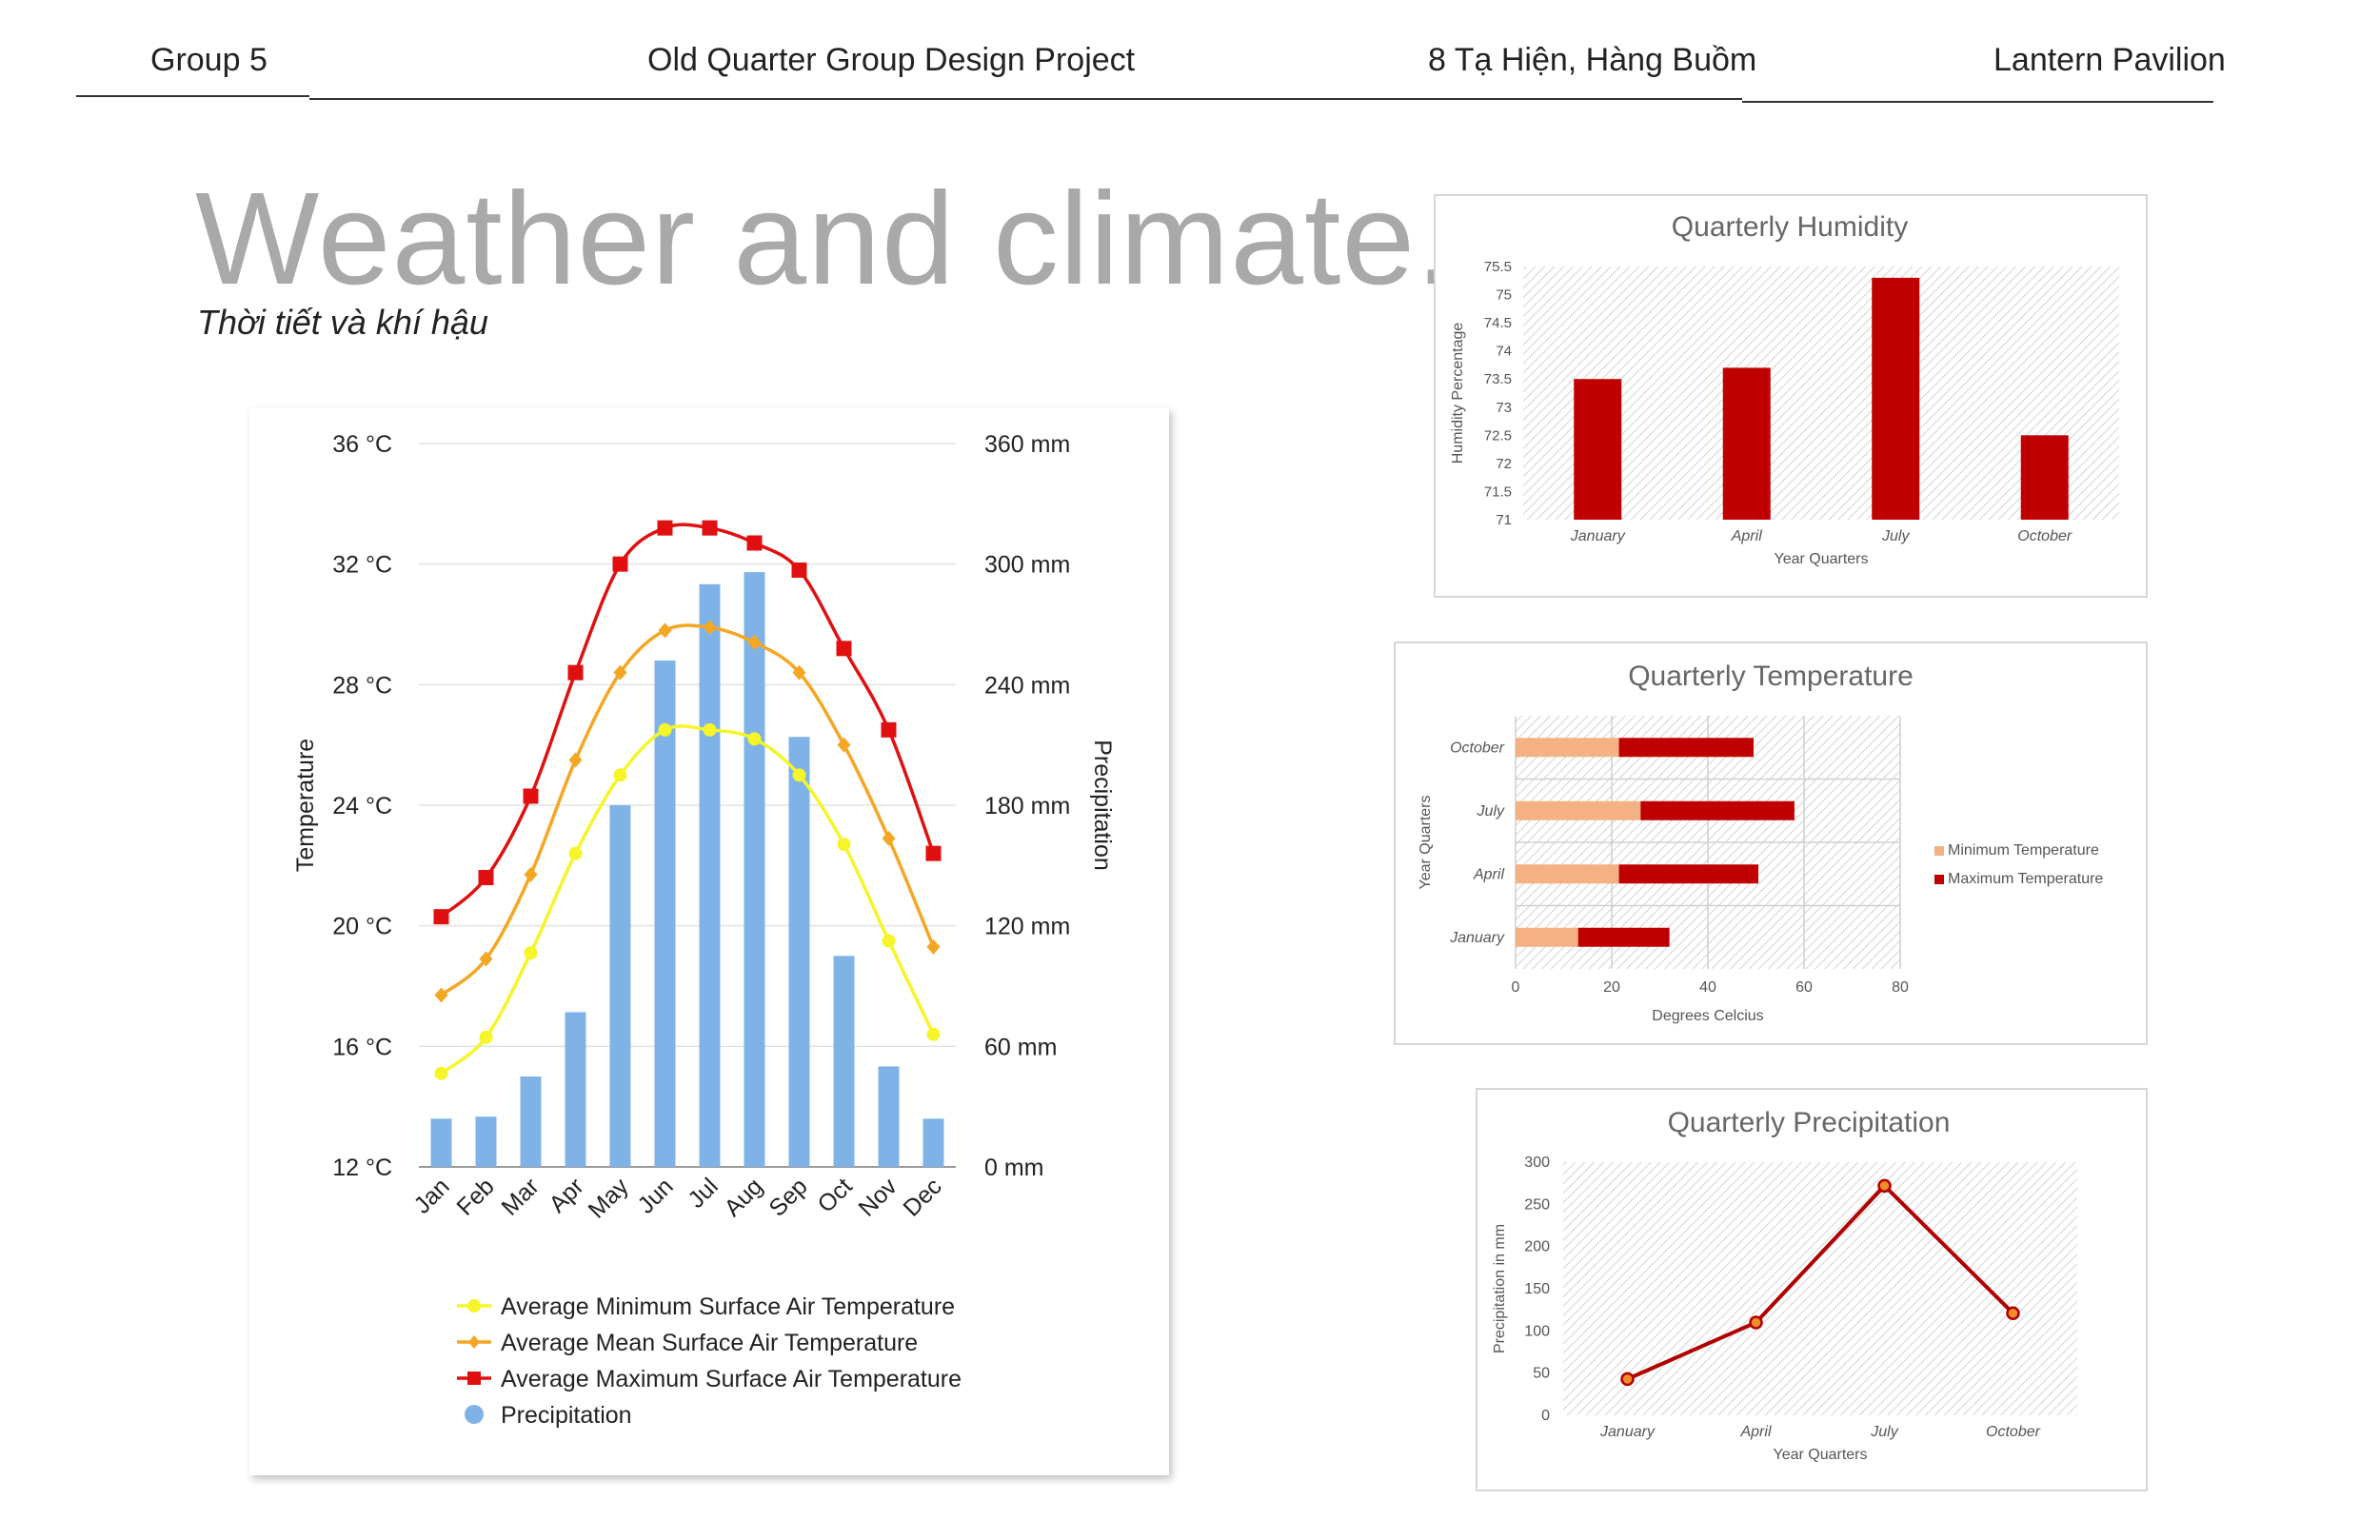 The image size is (2380, 1540). Describe the element at coordinates (688, 900) in the screenshot. I see `temp-line` at that location.